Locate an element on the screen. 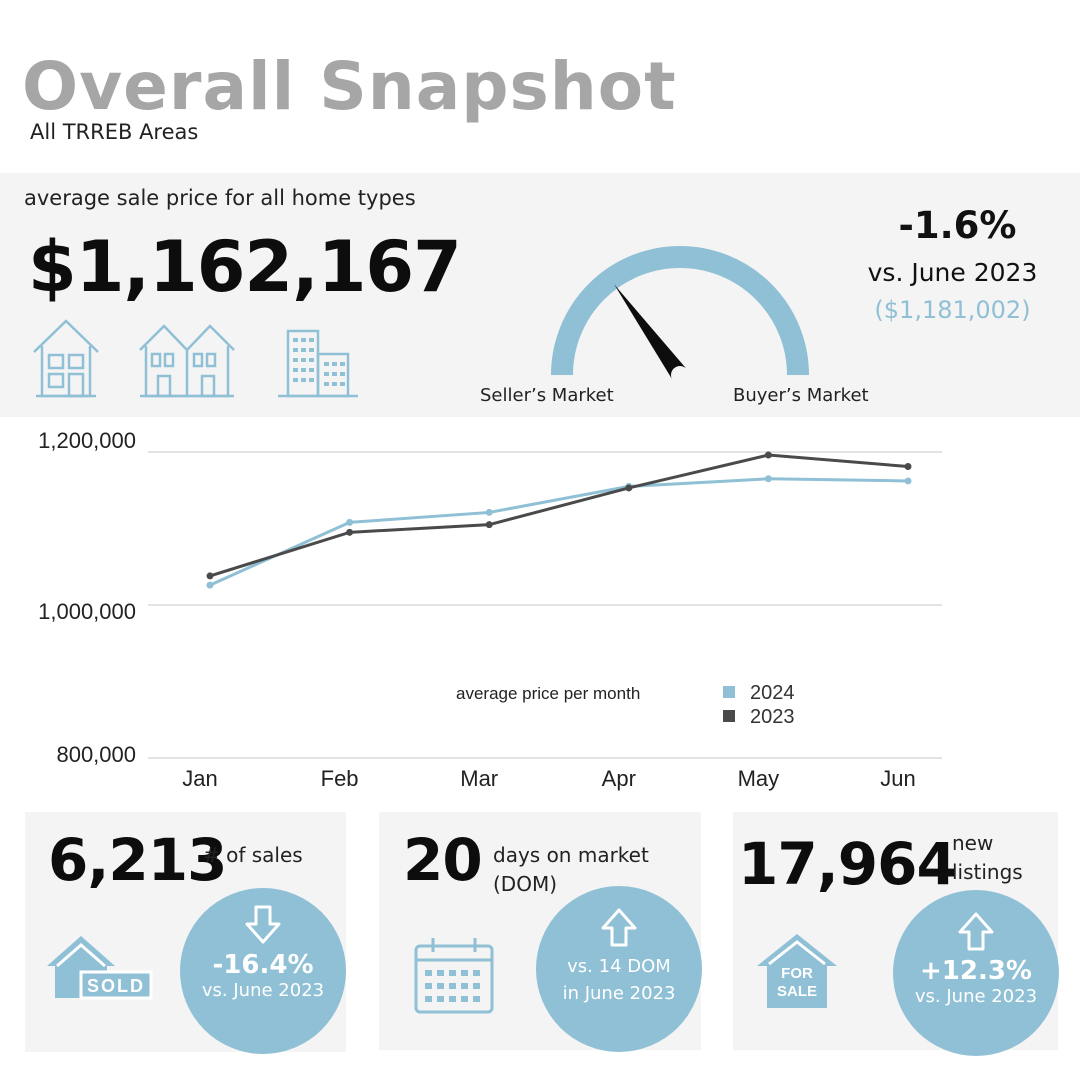  x-tick-label: May is located at coordinates (759, 778).